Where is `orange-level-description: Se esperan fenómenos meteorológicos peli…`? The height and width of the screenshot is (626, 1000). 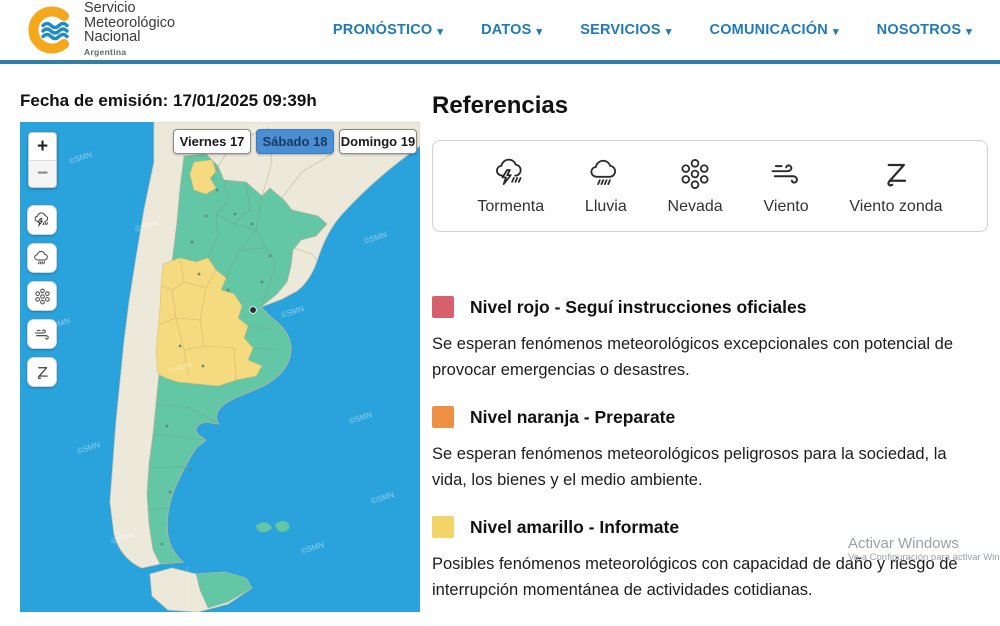
orange-level-description: Se esperan fenómenos meteorológicos peli… is located at coordinates (689, 467).